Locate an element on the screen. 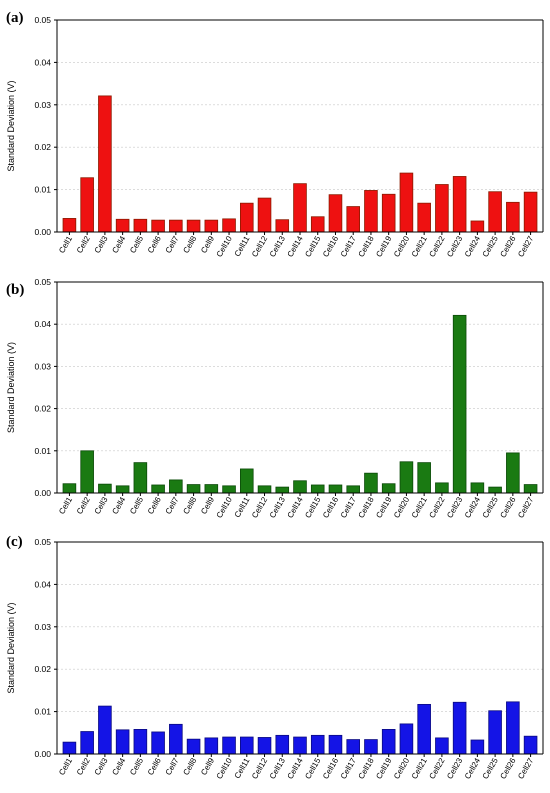 The image size is (550, 793). x-tick-label: Cell18 is located at coordinates (366, 507).